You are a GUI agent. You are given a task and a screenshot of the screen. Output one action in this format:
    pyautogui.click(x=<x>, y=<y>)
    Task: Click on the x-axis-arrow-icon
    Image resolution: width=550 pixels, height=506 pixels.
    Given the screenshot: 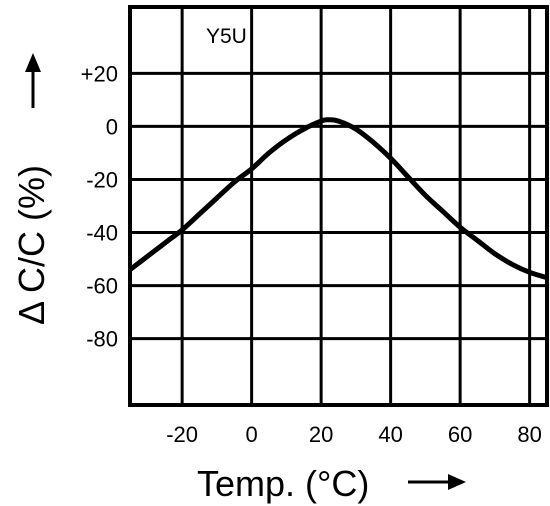 What is the action you would take?
    pyautogui.click(x=437, y=482)
    